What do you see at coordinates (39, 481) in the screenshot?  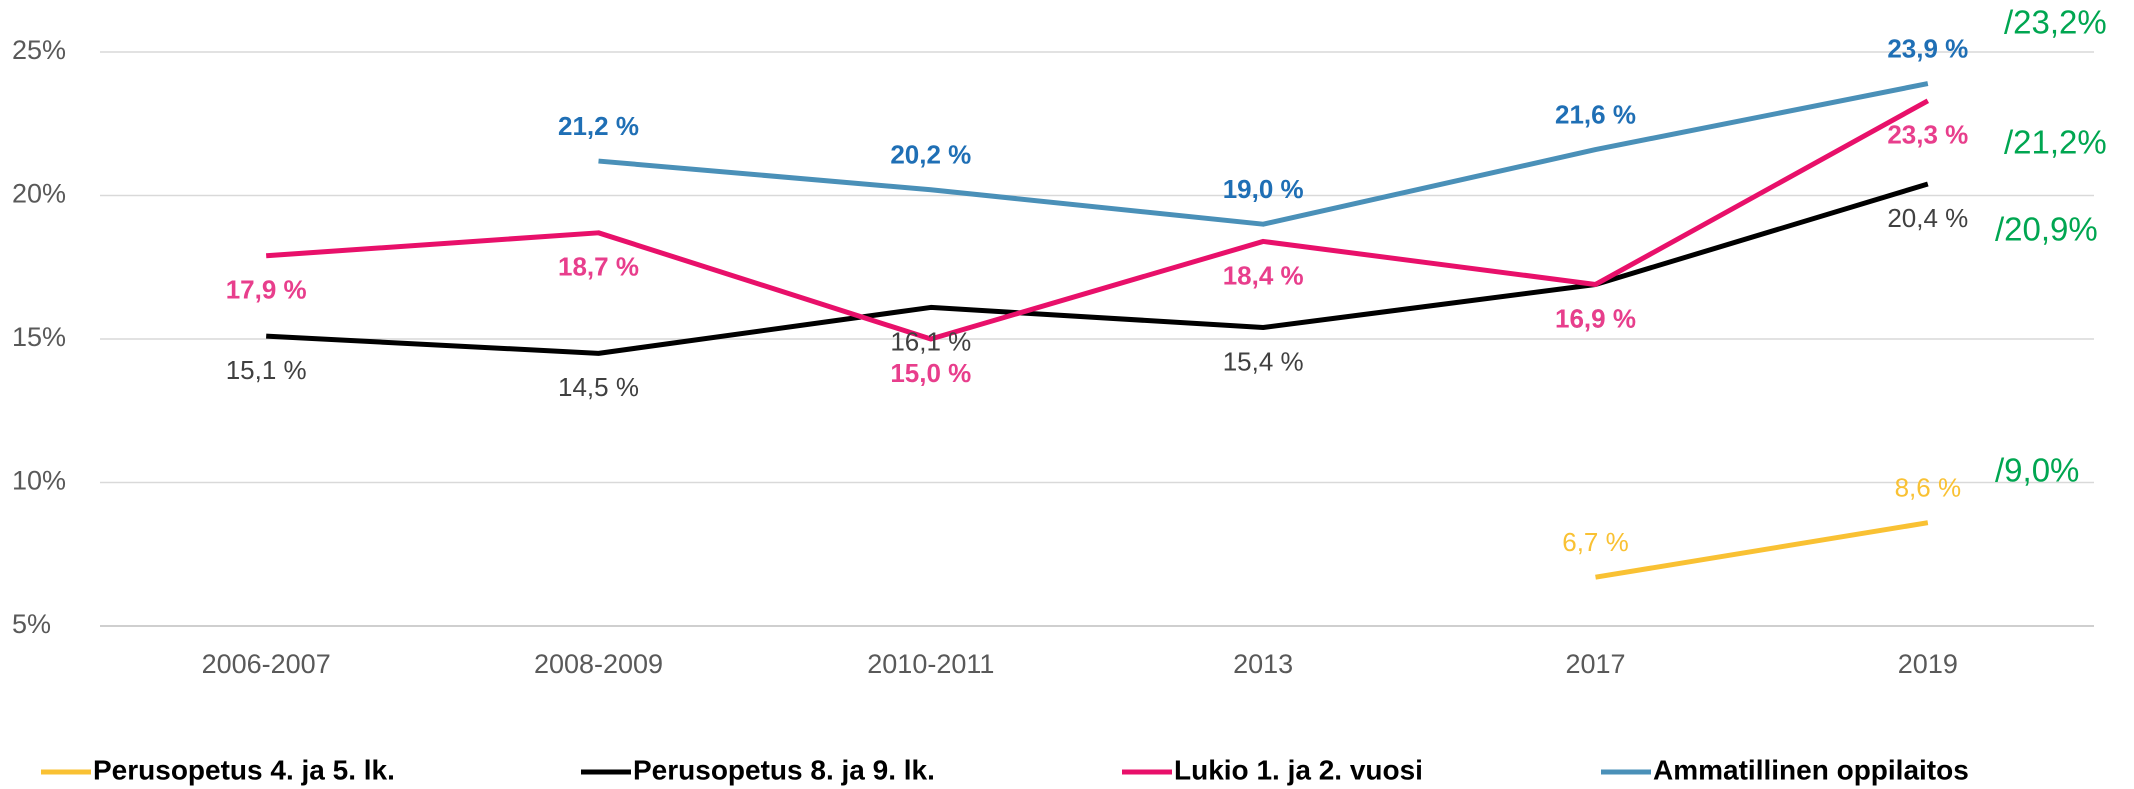 I see `y-tick-label: 10%` at bounding box center [39, 481].